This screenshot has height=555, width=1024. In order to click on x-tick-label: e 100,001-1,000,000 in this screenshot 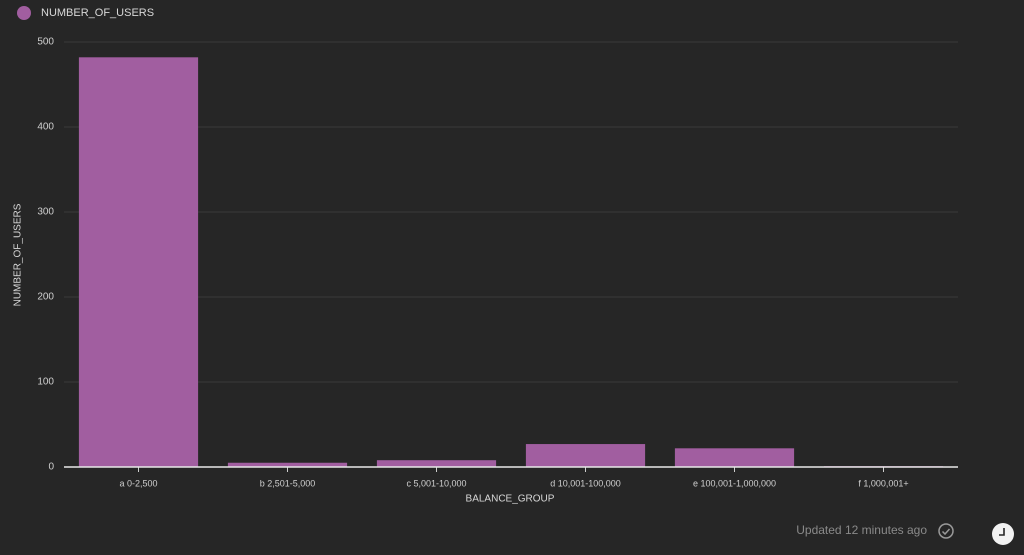, I will do `click(734, 483)`.